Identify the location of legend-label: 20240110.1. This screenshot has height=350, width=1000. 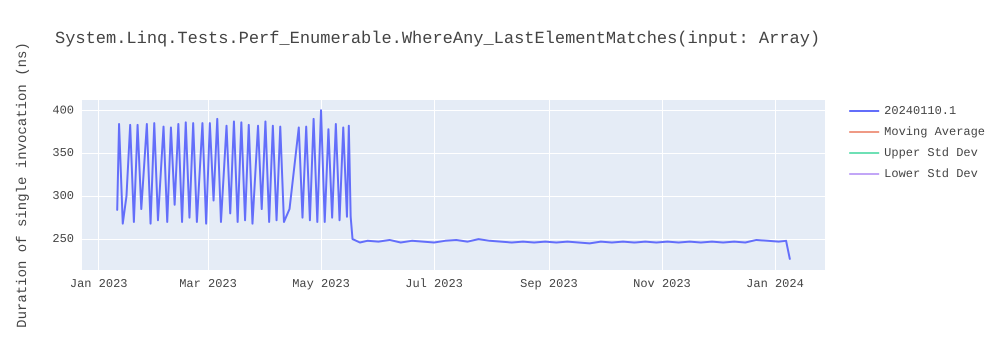
(920, 111).